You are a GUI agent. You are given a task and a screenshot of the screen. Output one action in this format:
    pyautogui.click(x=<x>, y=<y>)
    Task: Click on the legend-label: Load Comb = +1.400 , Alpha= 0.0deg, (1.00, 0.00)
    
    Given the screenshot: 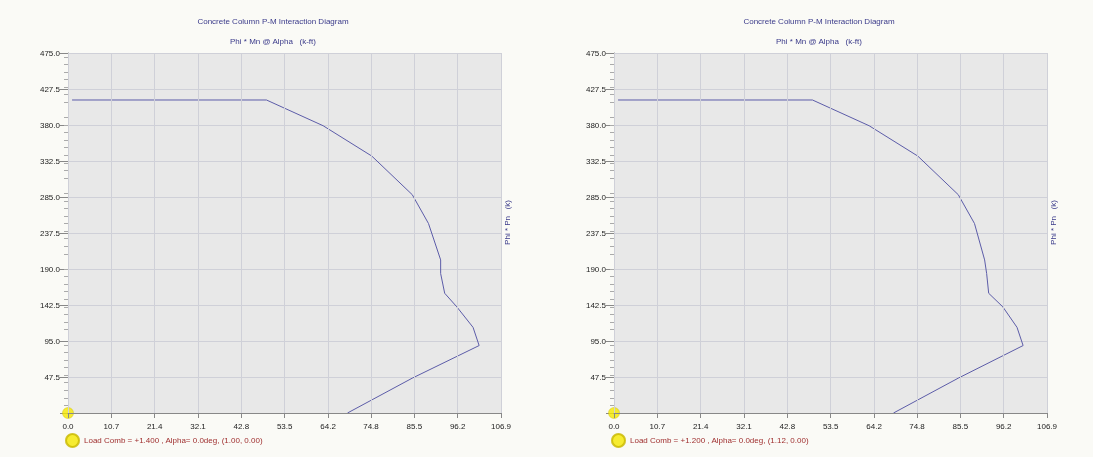 What is the action you would take?
    pyautogui.click(x=173, y=440)
    